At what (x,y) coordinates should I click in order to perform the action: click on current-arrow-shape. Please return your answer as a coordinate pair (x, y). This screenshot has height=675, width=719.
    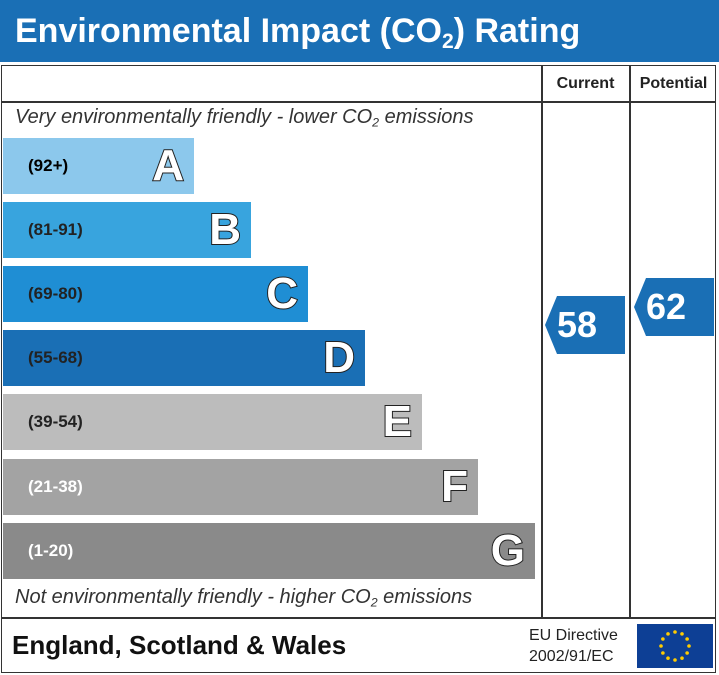
    Looking at the image, I should click on (585, 325).